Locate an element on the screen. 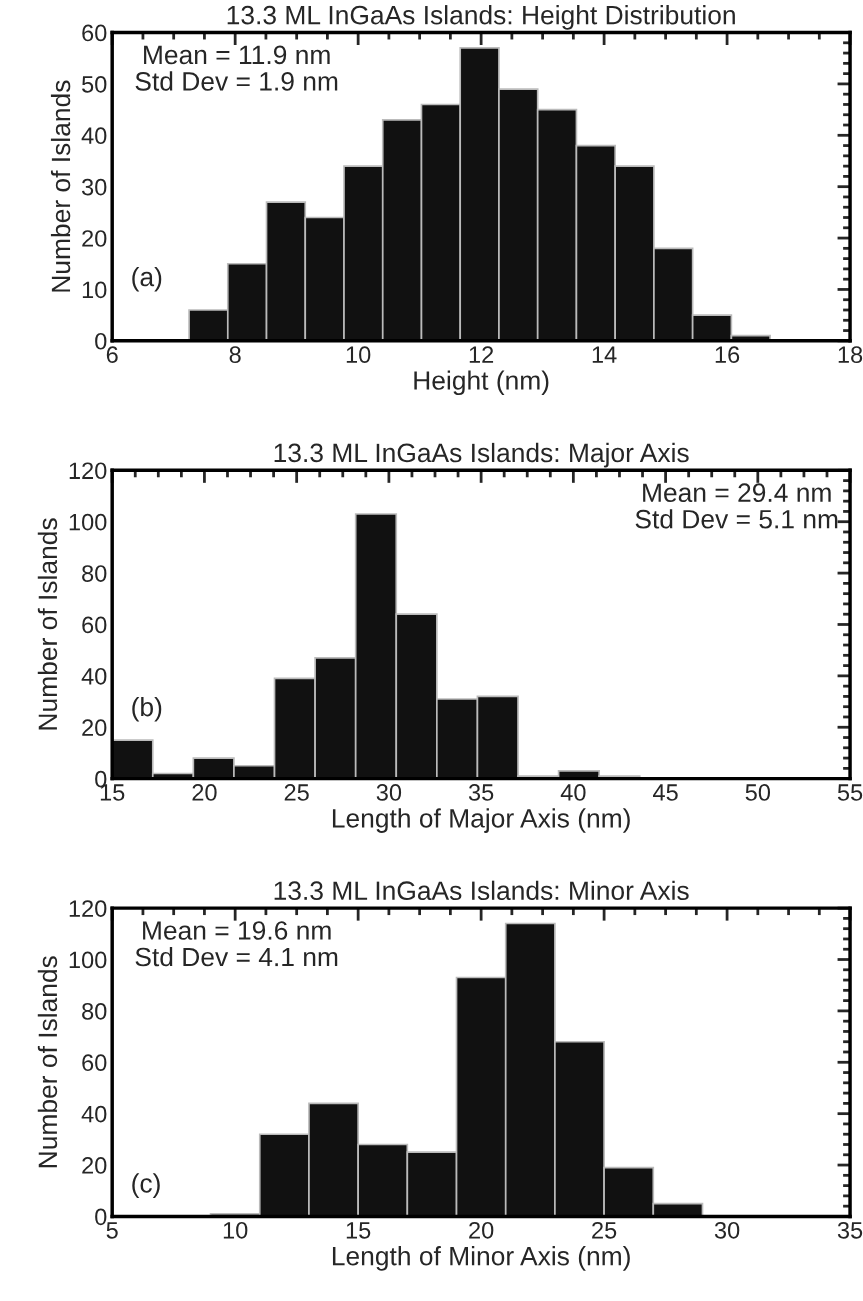 This screenshot has height=1301, width=863. x-tick-label: 45 is located at coordinates (665, 792).